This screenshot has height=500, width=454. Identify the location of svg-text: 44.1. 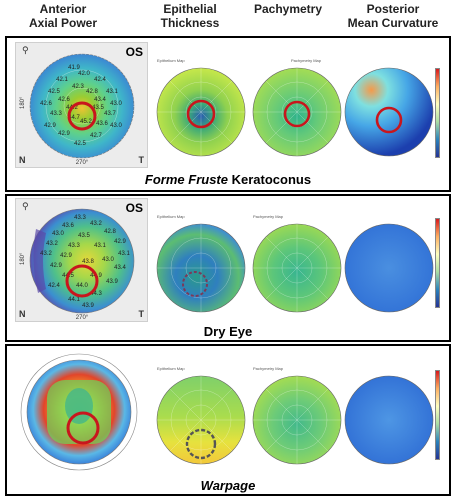
(74, 300).